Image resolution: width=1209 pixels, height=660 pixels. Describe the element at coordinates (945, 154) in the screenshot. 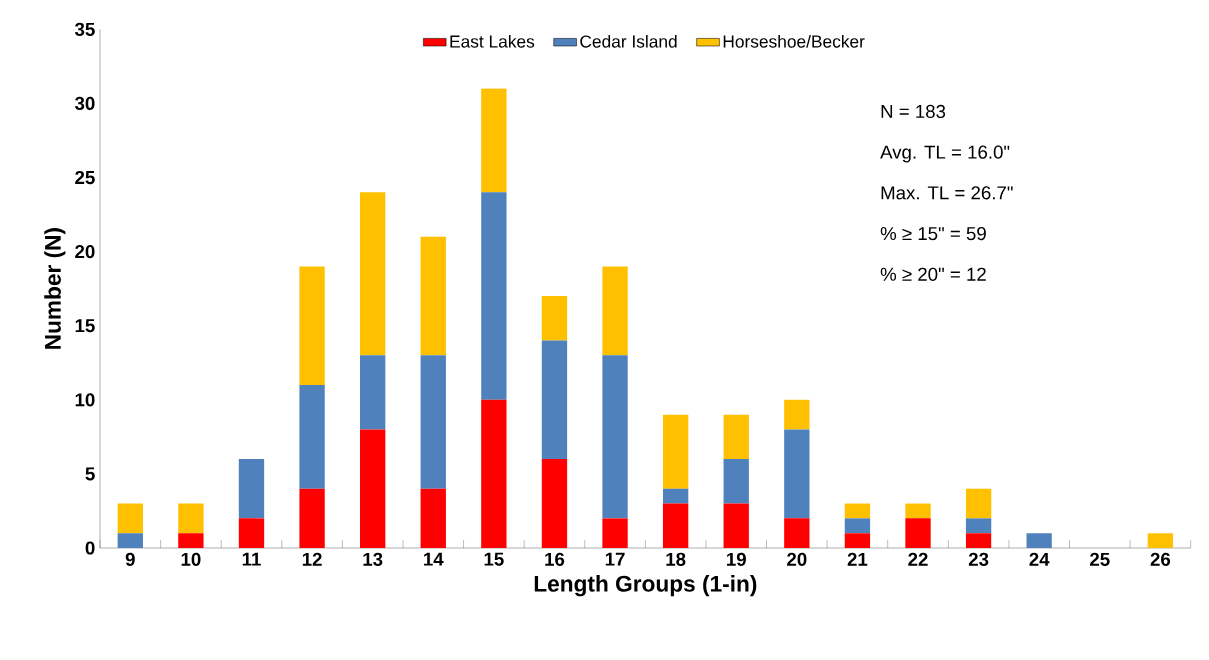

I see `annotation: Avg. TL = 16.0"` at that location.